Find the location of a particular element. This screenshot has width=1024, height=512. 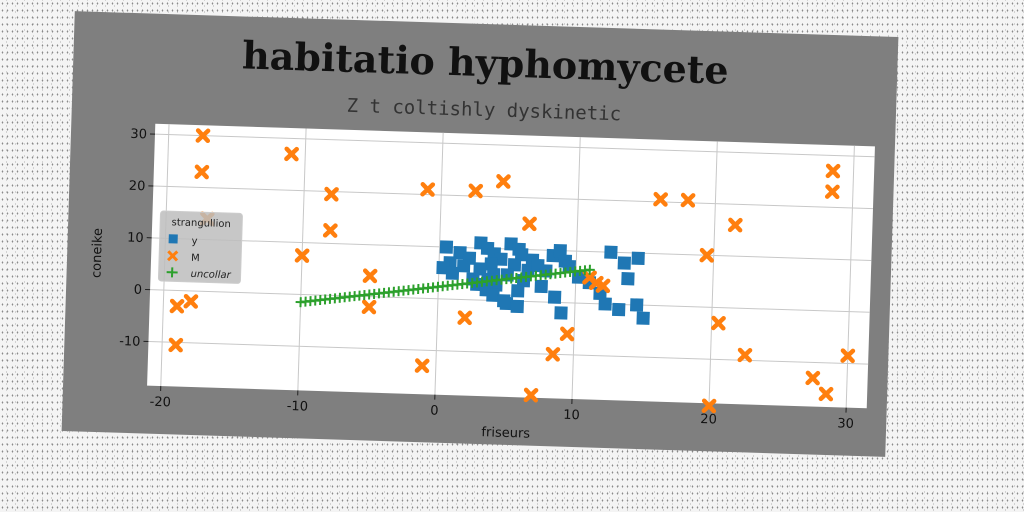

series-uncollar is located at coordinates (445, 286).